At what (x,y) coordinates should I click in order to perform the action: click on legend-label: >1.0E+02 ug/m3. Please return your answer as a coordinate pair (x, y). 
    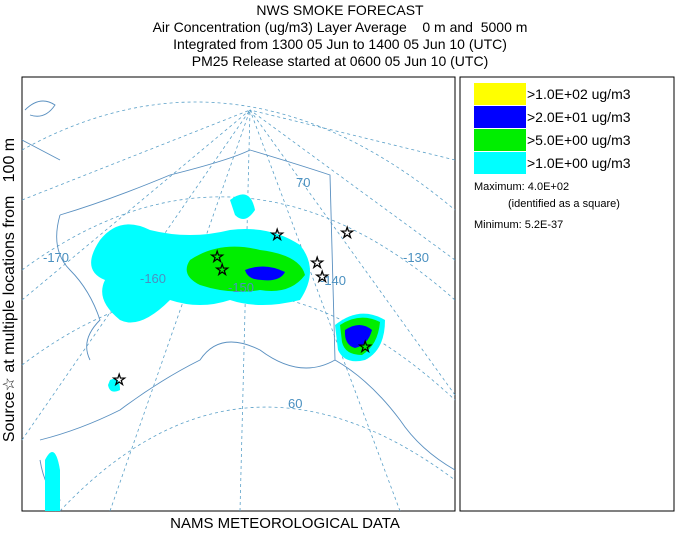
    Looking at the image, I should click on (579, 94).